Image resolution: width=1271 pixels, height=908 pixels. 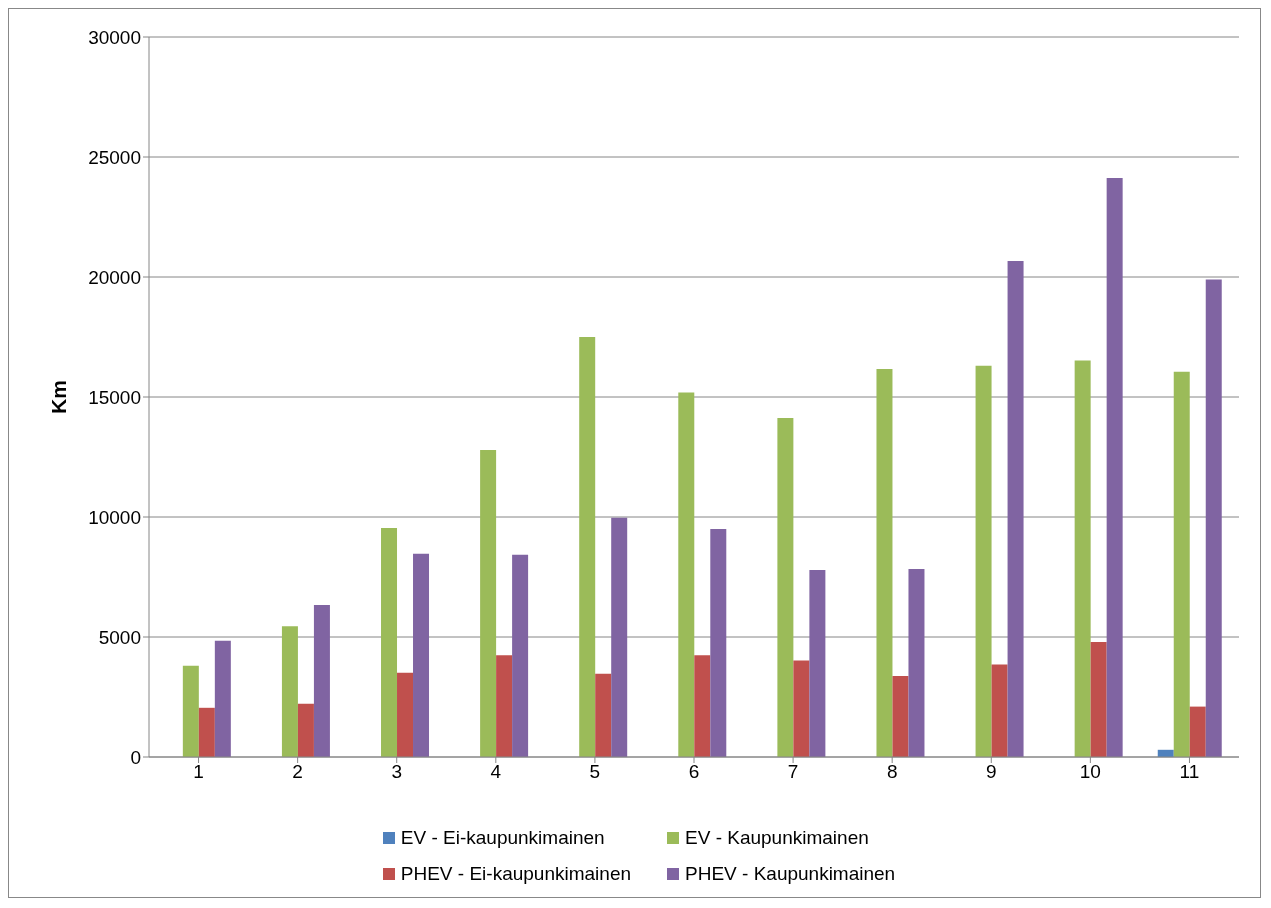 What do you see at coordinates (135, 757) in the screenshot?
I see `y-tick-label: 0` at bounding box center [135, 757].